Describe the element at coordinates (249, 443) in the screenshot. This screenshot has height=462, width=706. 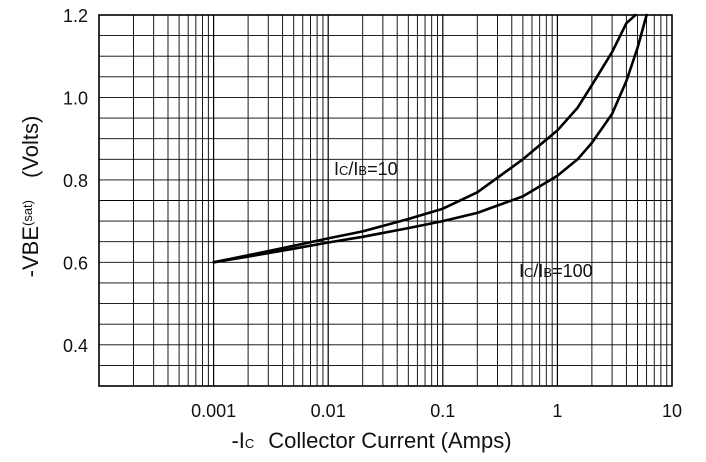
I see `x-axis-title-sub: C` at that location.